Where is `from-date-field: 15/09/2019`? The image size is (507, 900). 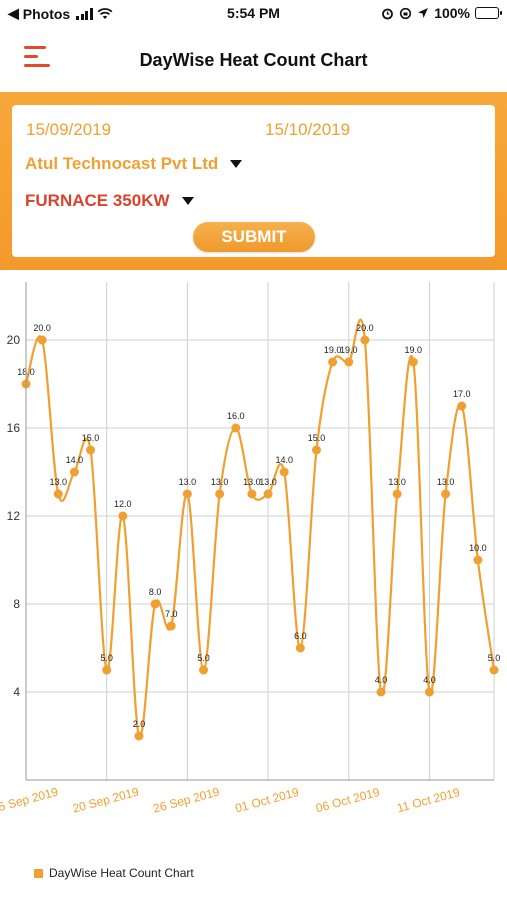
from-date-field: 15/09/2019 is located at coordinates (69, 129).